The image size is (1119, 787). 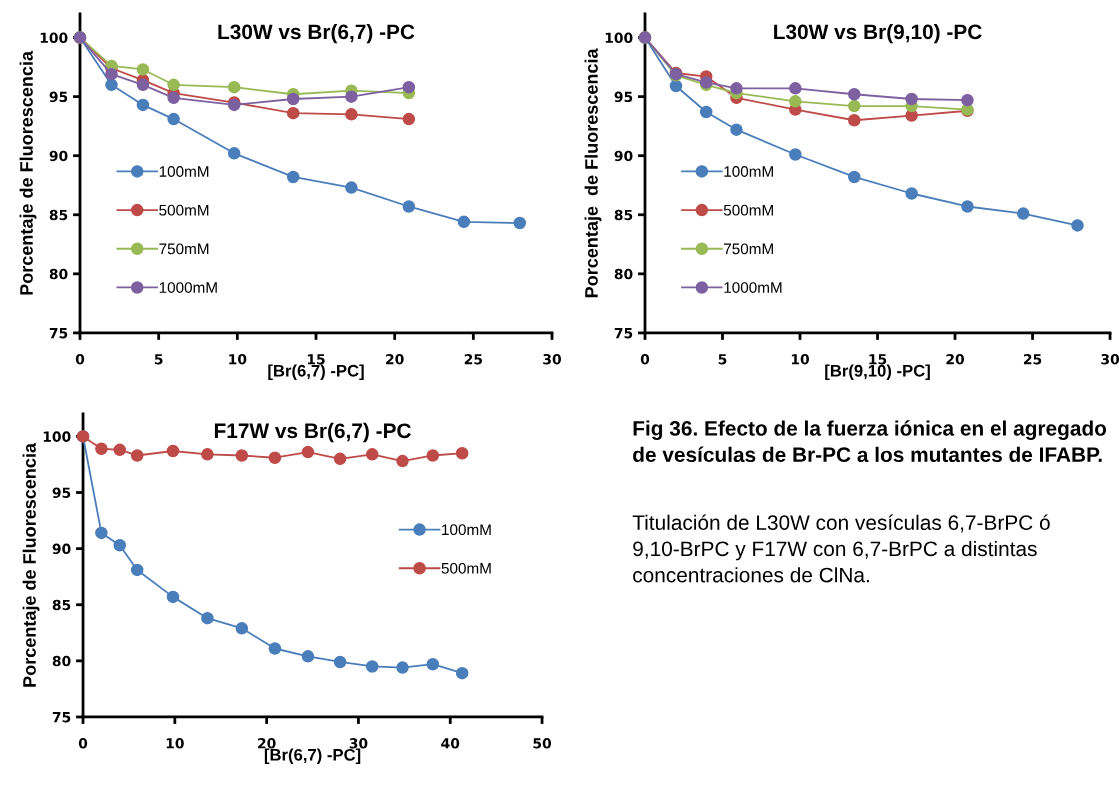 I want to click on text: Titulación de L30W con vesículas 6,7-BrPC ó 9,10-BrPC y F17W con 6,7-BrPC a distintas concentraciones de ClNa., so click(x=841, y=548).